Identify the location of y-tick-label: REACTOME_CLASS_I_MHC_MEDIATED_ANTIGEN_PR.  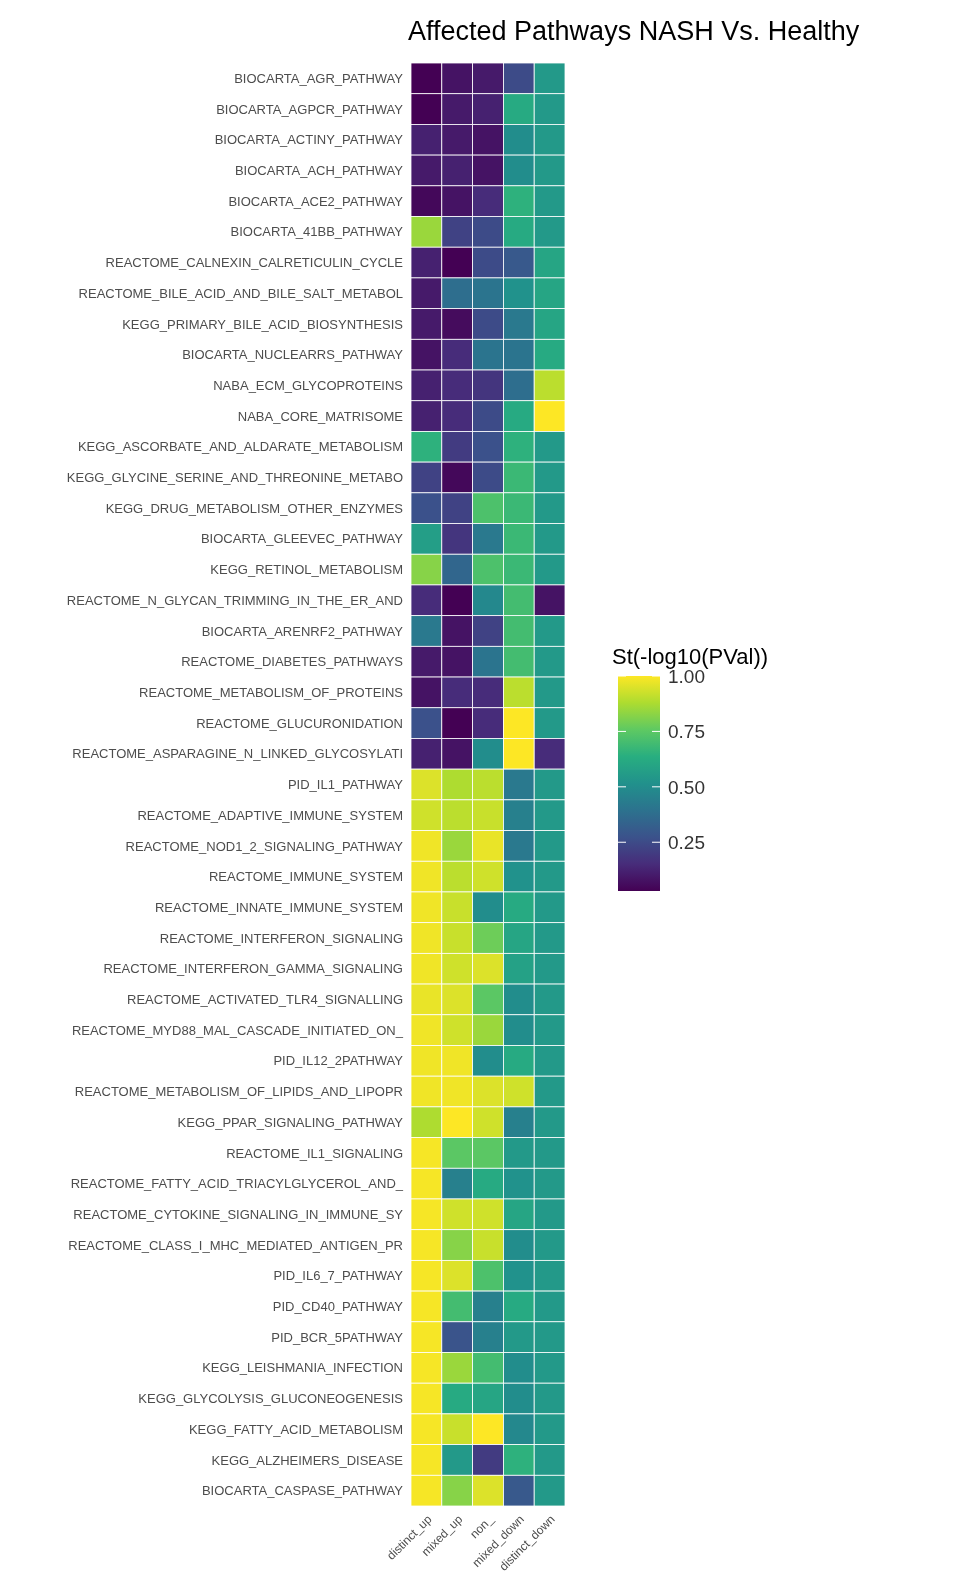
(235, 1245).